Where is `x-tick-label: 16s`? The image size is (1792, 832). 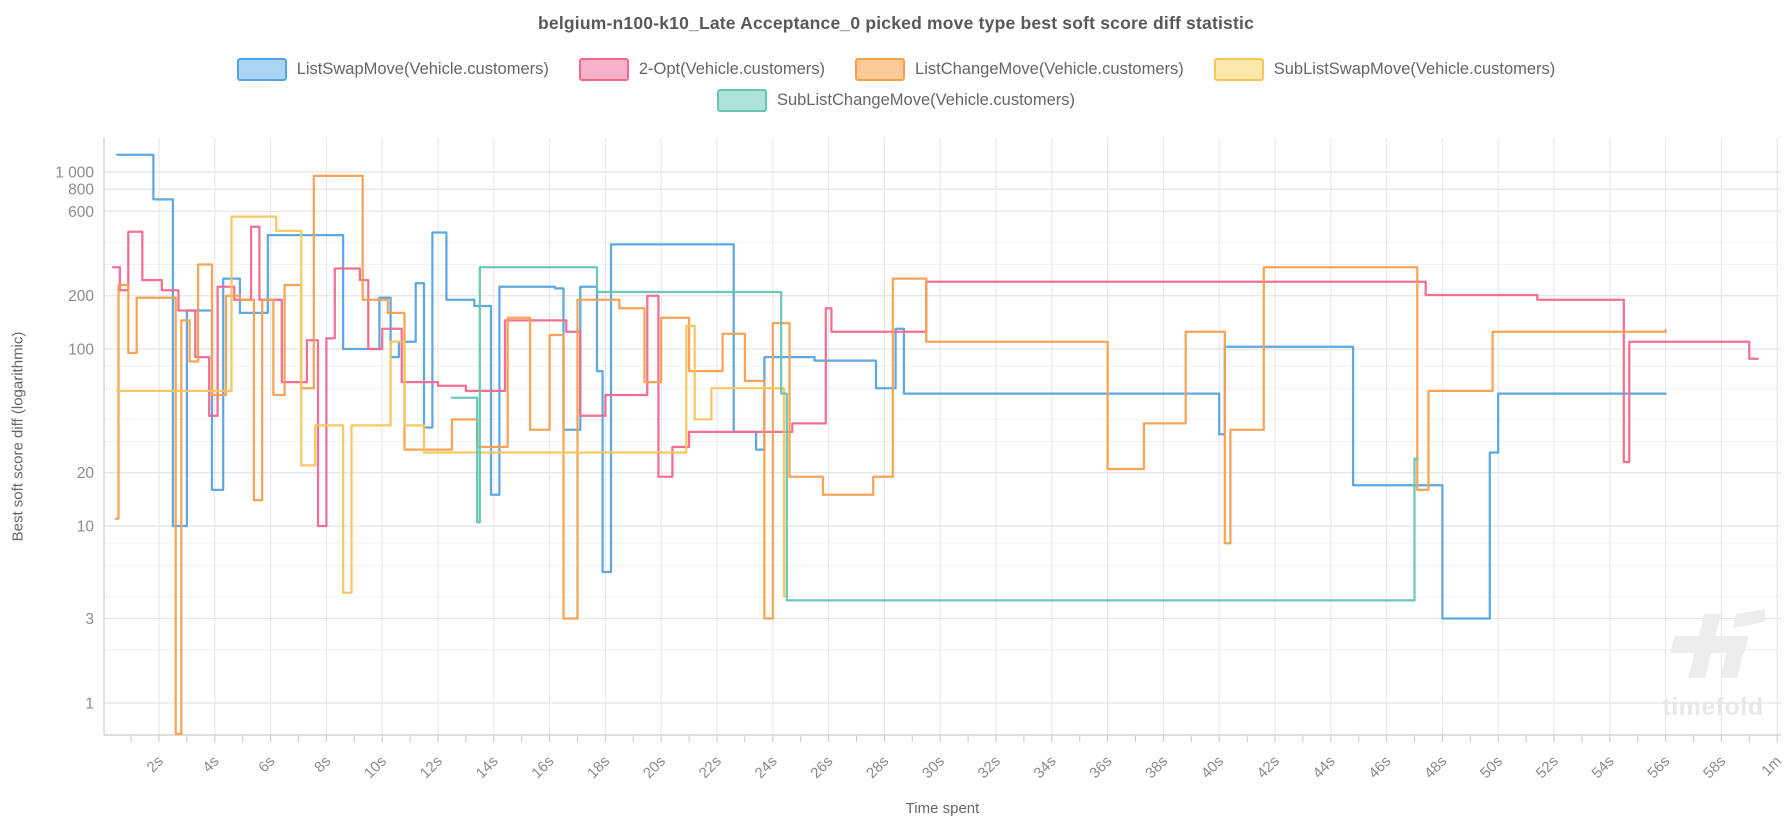
x-tick-label: 16s is located at coordinates (542, 767).